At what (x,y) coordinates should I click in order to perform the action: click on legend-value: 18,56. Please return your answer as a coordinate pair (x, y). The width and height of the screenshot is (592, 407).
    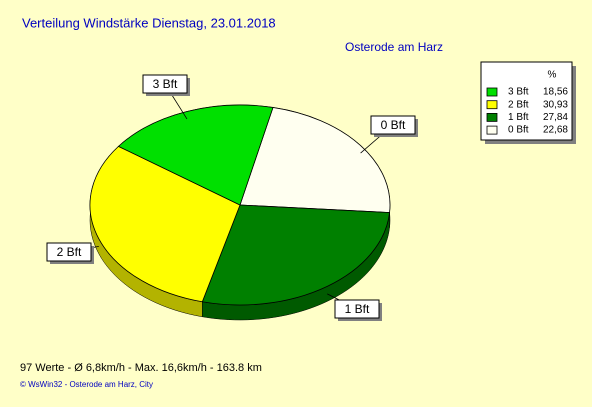
    Looking at the image, I should click on (555, 92).